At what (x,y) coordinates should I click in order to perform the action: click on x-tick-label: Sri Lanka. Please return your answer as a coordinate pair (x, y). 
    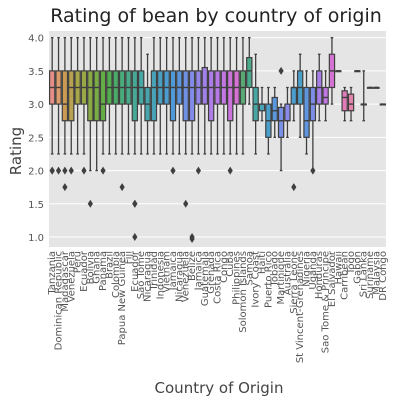
    Looking at the image, I should click on (364, 274).